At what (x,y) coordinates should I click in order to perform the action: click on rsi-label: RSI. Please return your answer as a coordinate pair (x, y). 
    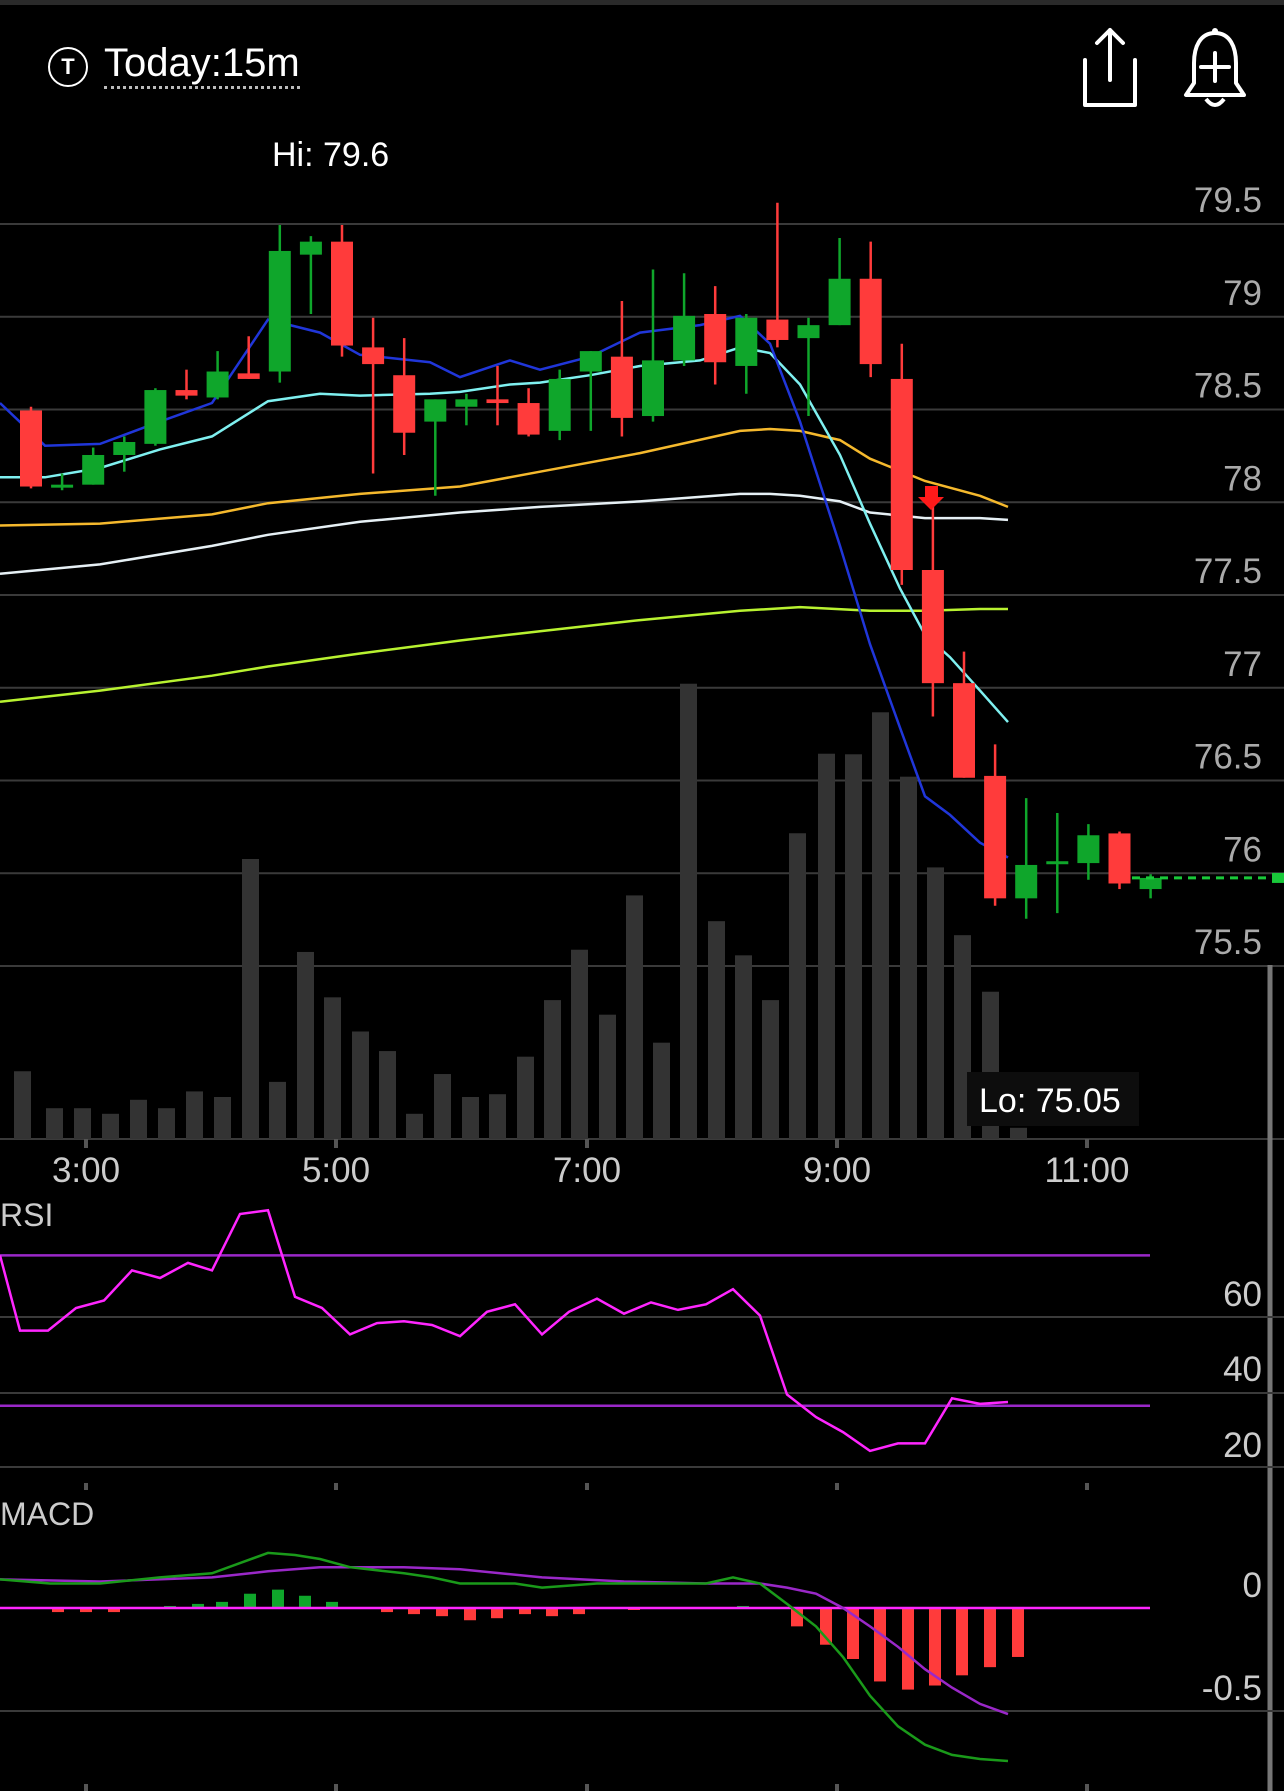
    Looking at the image, I should click on (26, 1215).